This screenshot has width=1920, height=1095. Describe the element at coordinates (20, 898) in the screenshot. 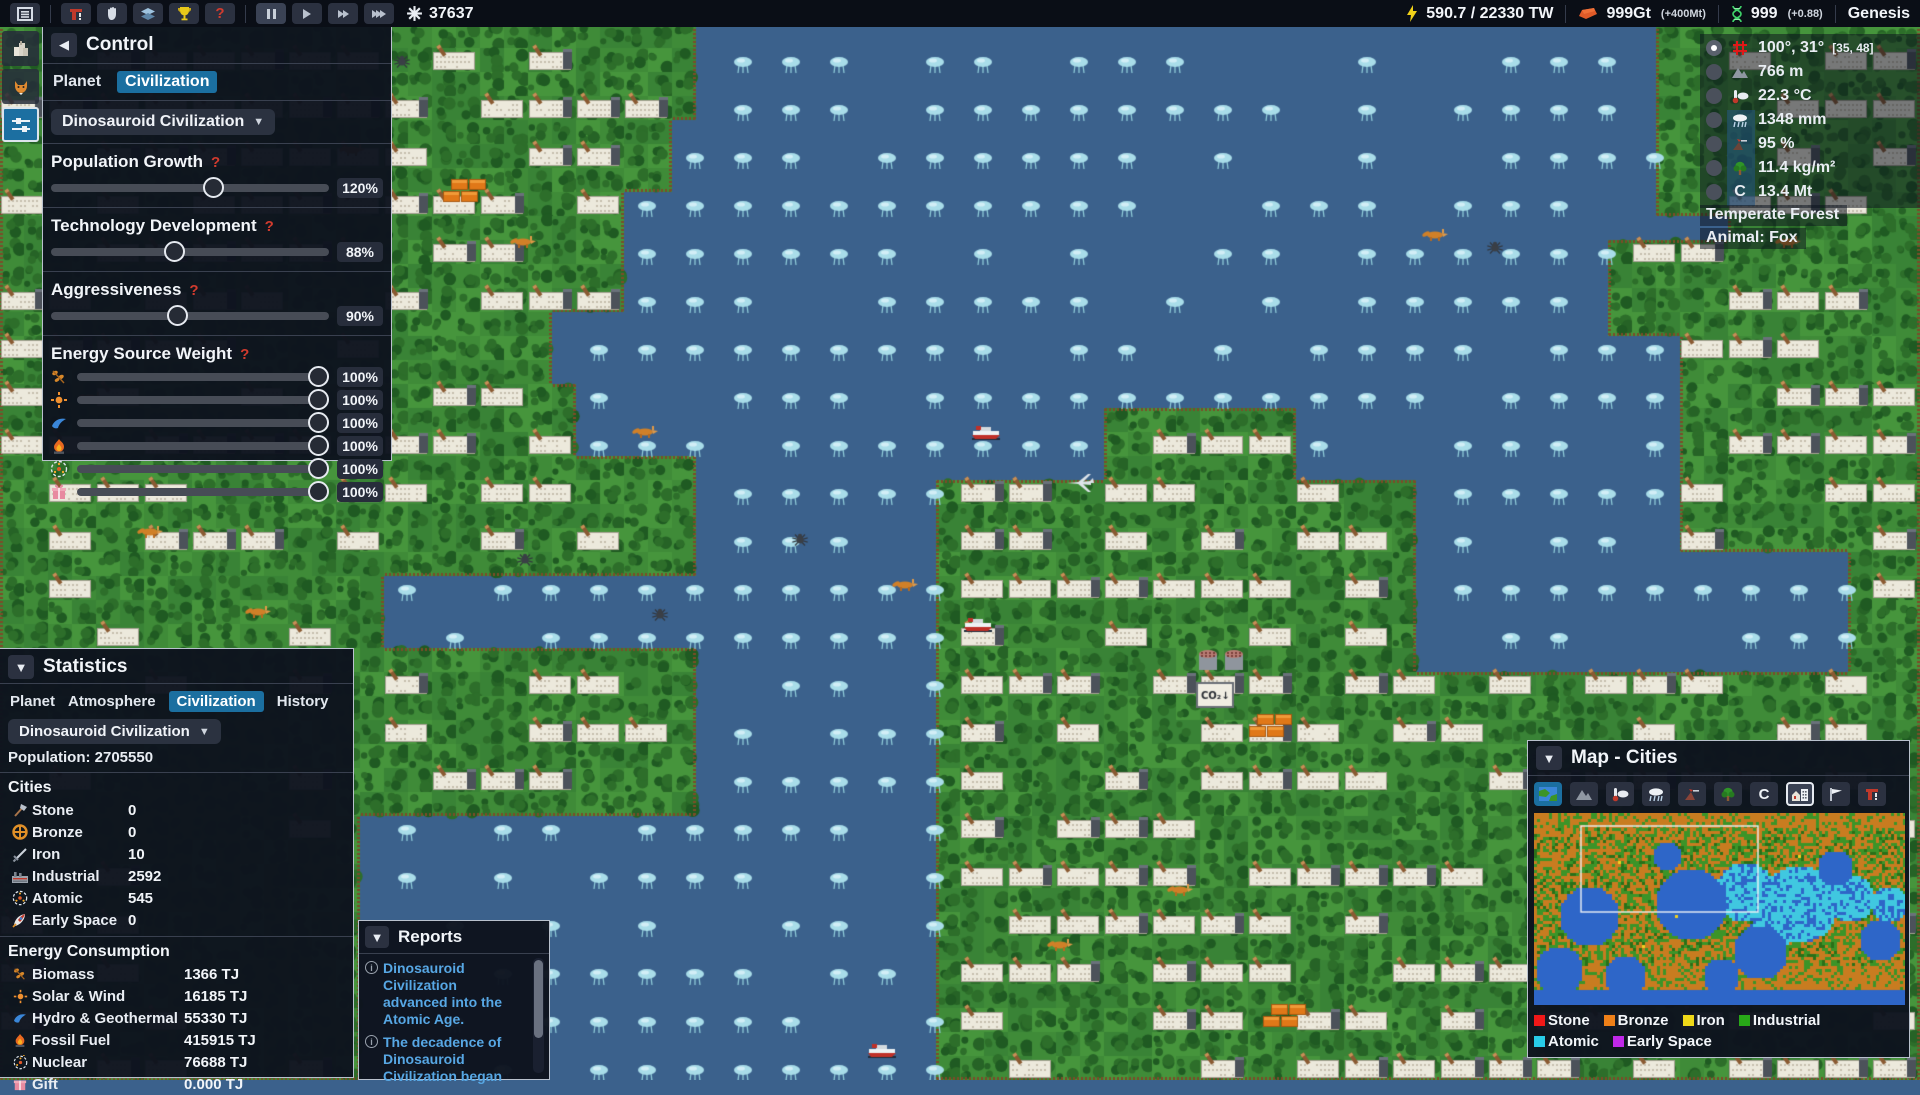

I see `atomic-age-icon` at that location.